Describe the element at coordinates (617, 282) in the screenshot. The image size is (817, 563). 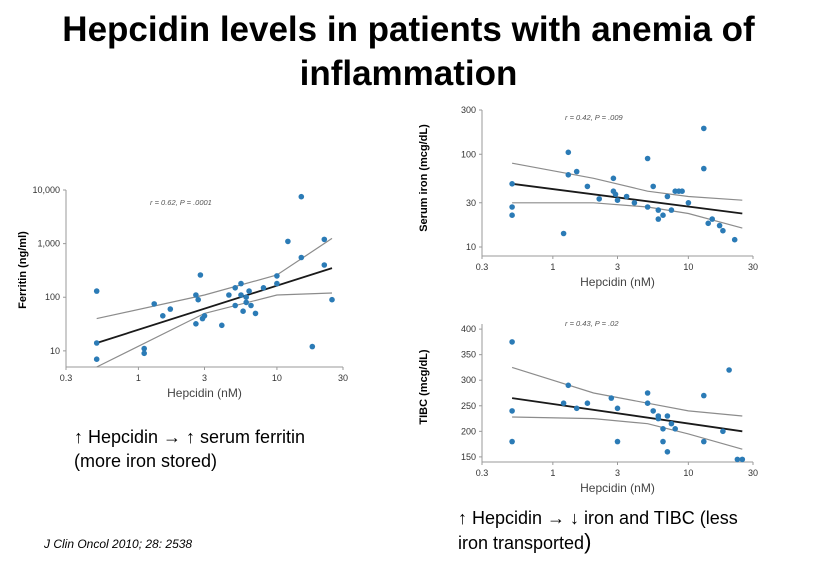
I see `x-axis-label: Hepcidin (nM)` at that location.